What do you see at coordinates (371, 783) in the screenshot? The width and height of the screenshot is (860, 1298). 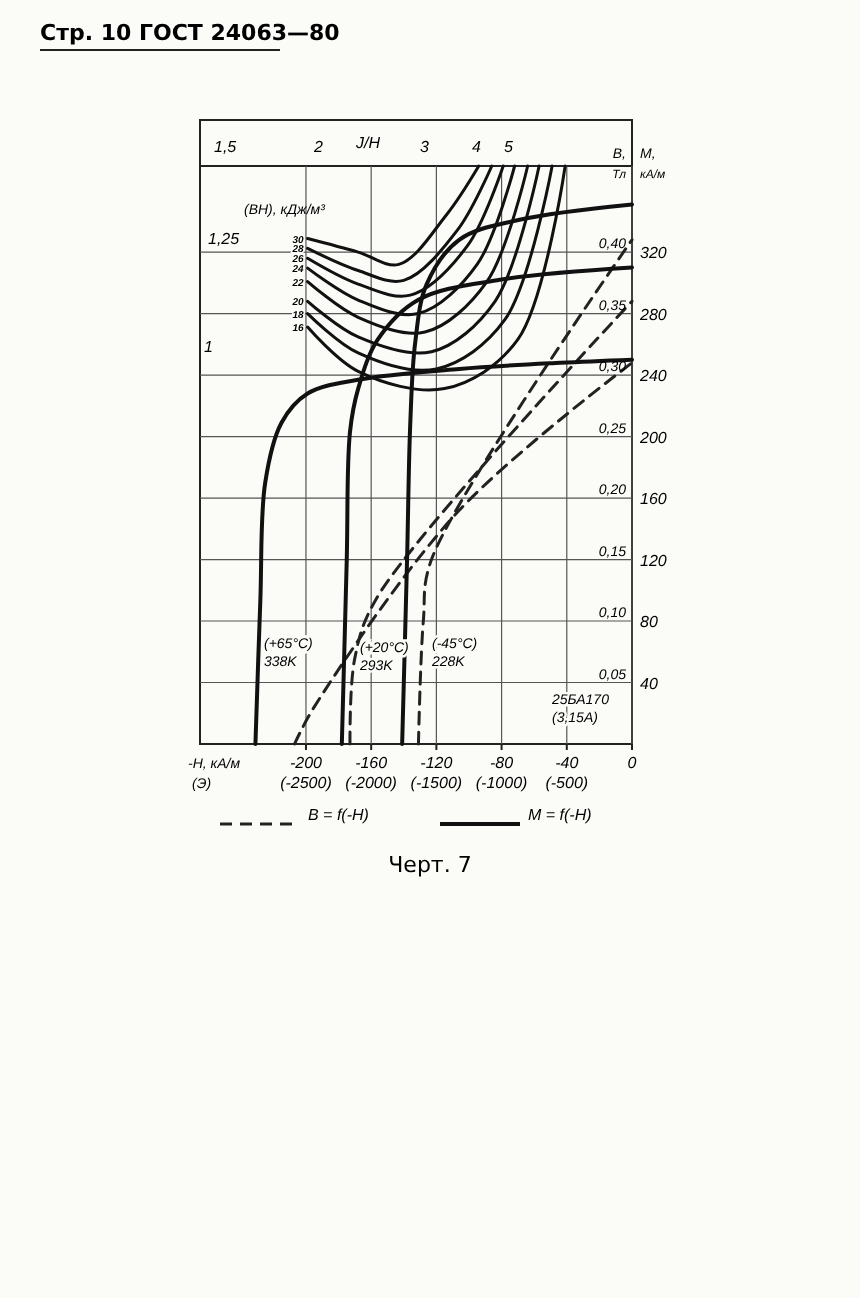 I see `x2-tick-label: (-2000)` at bounding box center [371, 783].